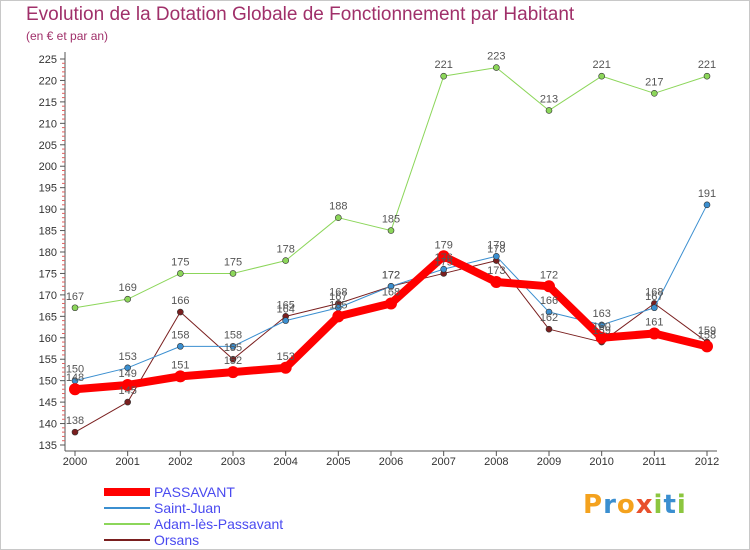  I want to click on data-label: 179, so click(496, 245).